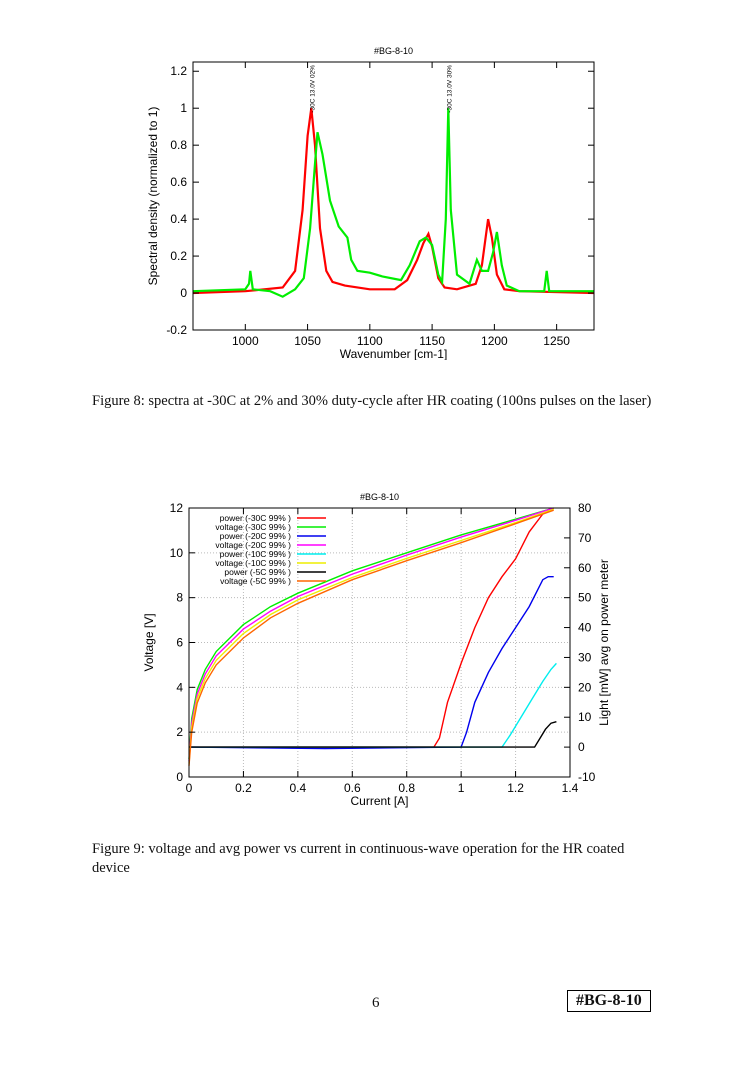 The width and height of the screenshot is (754, 1067). Describe the element at coordinates (179, 732) in the screenshot. I see `y-tick-label: 2` at that location.